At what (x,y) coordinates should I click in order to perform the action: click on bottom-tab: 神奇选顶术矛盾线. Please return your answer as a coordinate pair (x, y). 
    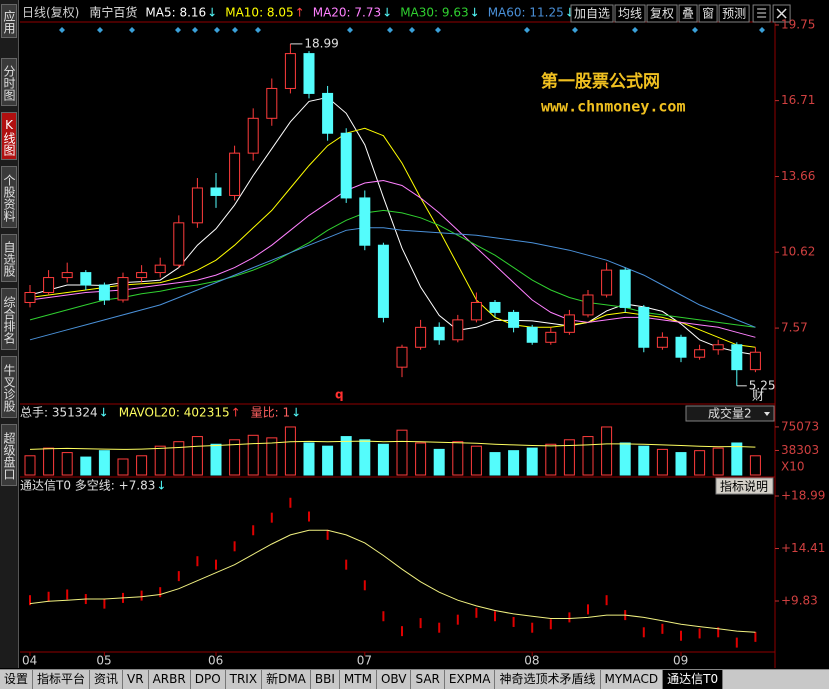
    Looking at the image, I should click on (548, 679).